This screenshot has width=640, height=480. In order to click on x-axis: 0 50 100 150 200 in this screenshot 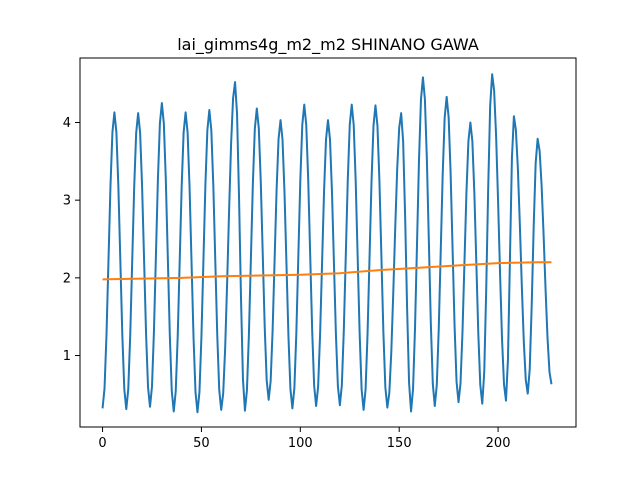, I will do `click(304, 439)`.